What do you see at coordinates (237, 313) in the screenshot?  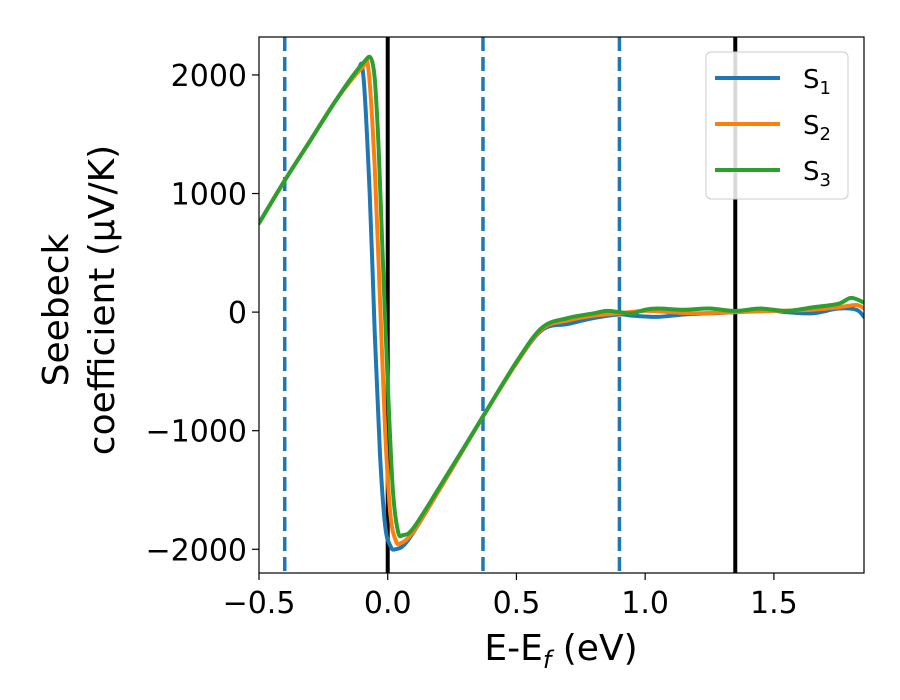 I see `y-tick-label: 0` at bounding box center [237, 313].